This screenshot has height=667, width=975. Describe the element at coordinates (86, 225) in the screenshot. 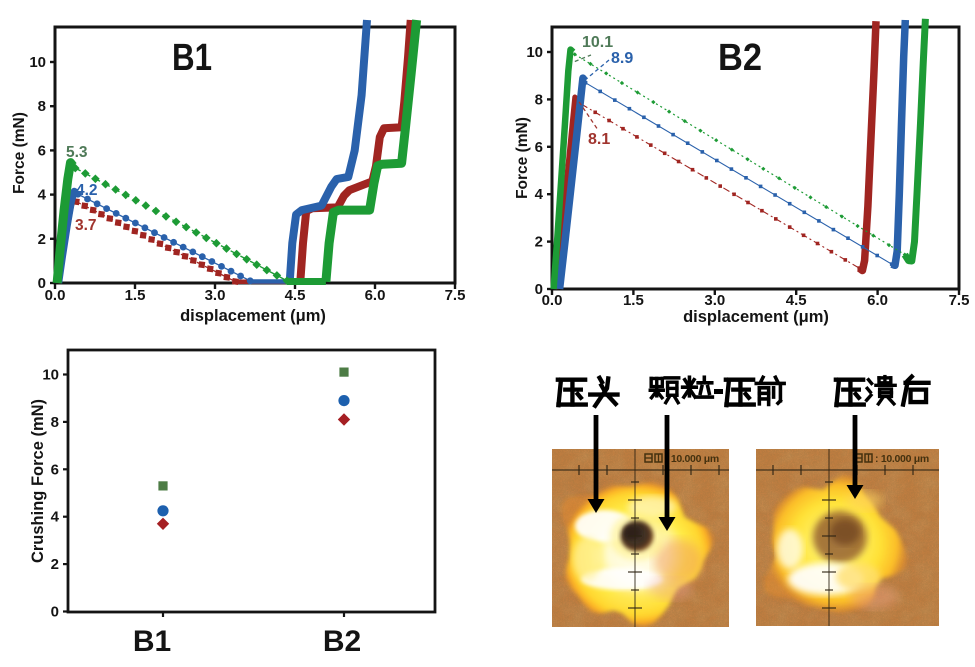

I see `svg-text: 3.7` at that location.